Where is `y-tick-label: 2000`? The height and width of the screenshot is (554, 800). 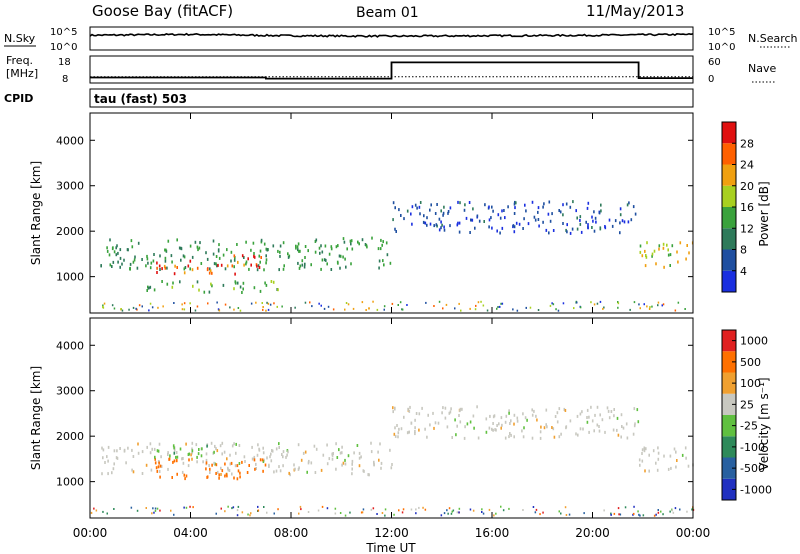 y-tick-label: 2000 is located at coordinates (70, 231).